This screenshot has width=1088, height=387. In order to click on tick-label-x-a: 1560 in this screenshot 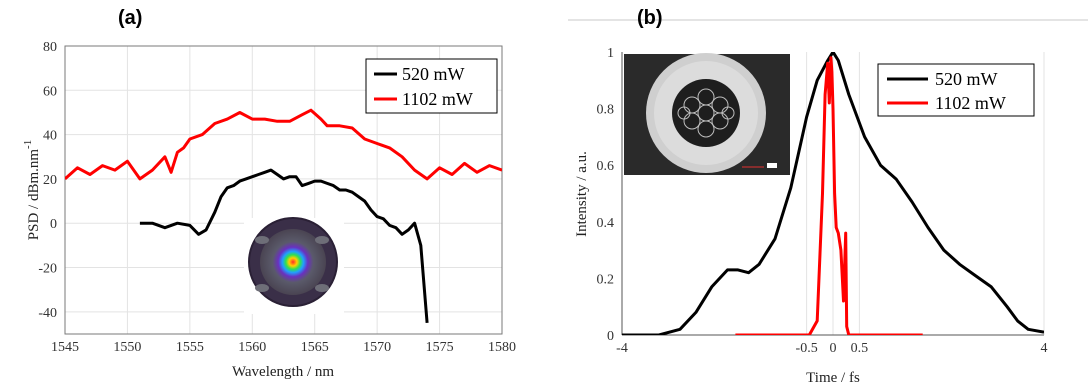, I will do `click(252, 347)`.